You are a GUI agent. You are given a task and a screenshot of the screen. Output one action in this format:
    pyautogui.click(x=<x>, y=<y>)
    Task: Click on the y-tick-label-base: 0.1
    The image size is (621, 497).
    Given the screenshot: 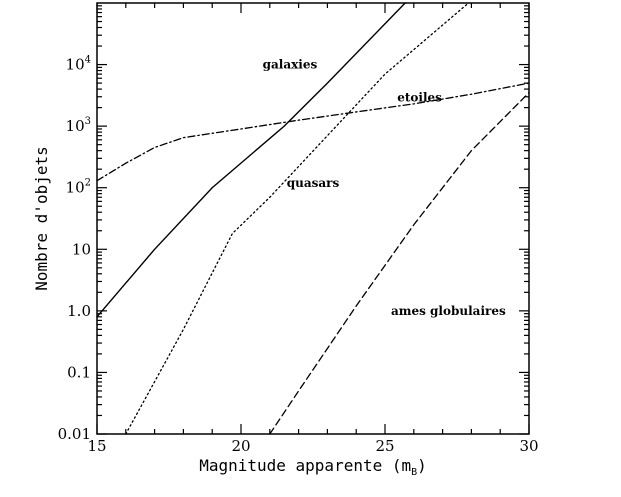 What is the action you would take?
    pyautogui.click(x=79, y=372)
    